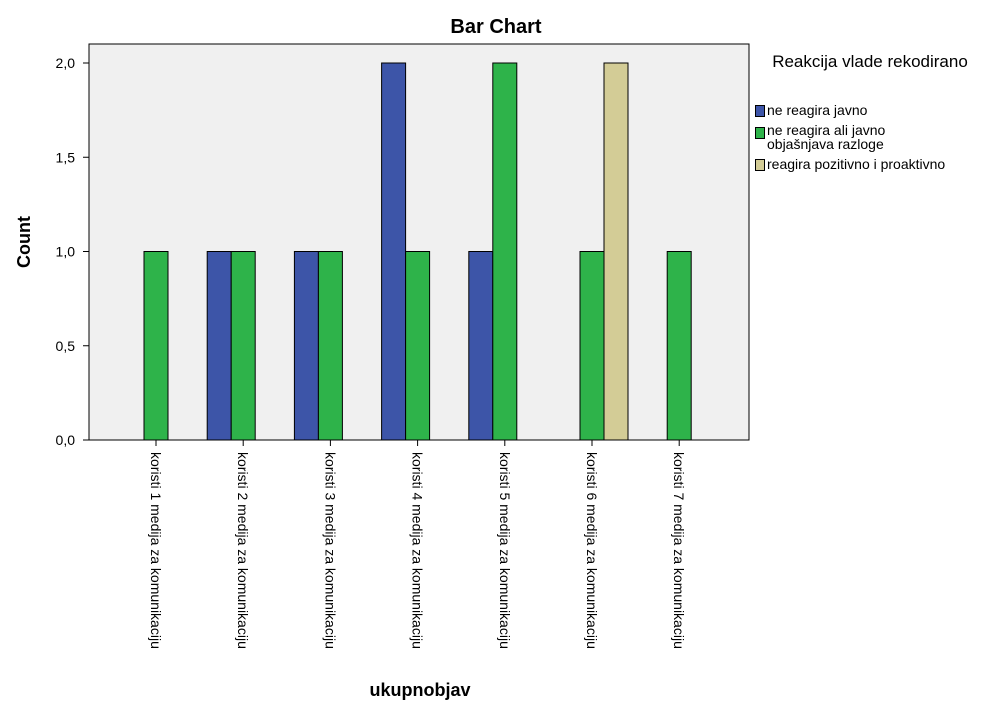 The height and width of the screenshot is (702, 997). I want to click on legend-label: ne reagira javno, so click(817, 110).